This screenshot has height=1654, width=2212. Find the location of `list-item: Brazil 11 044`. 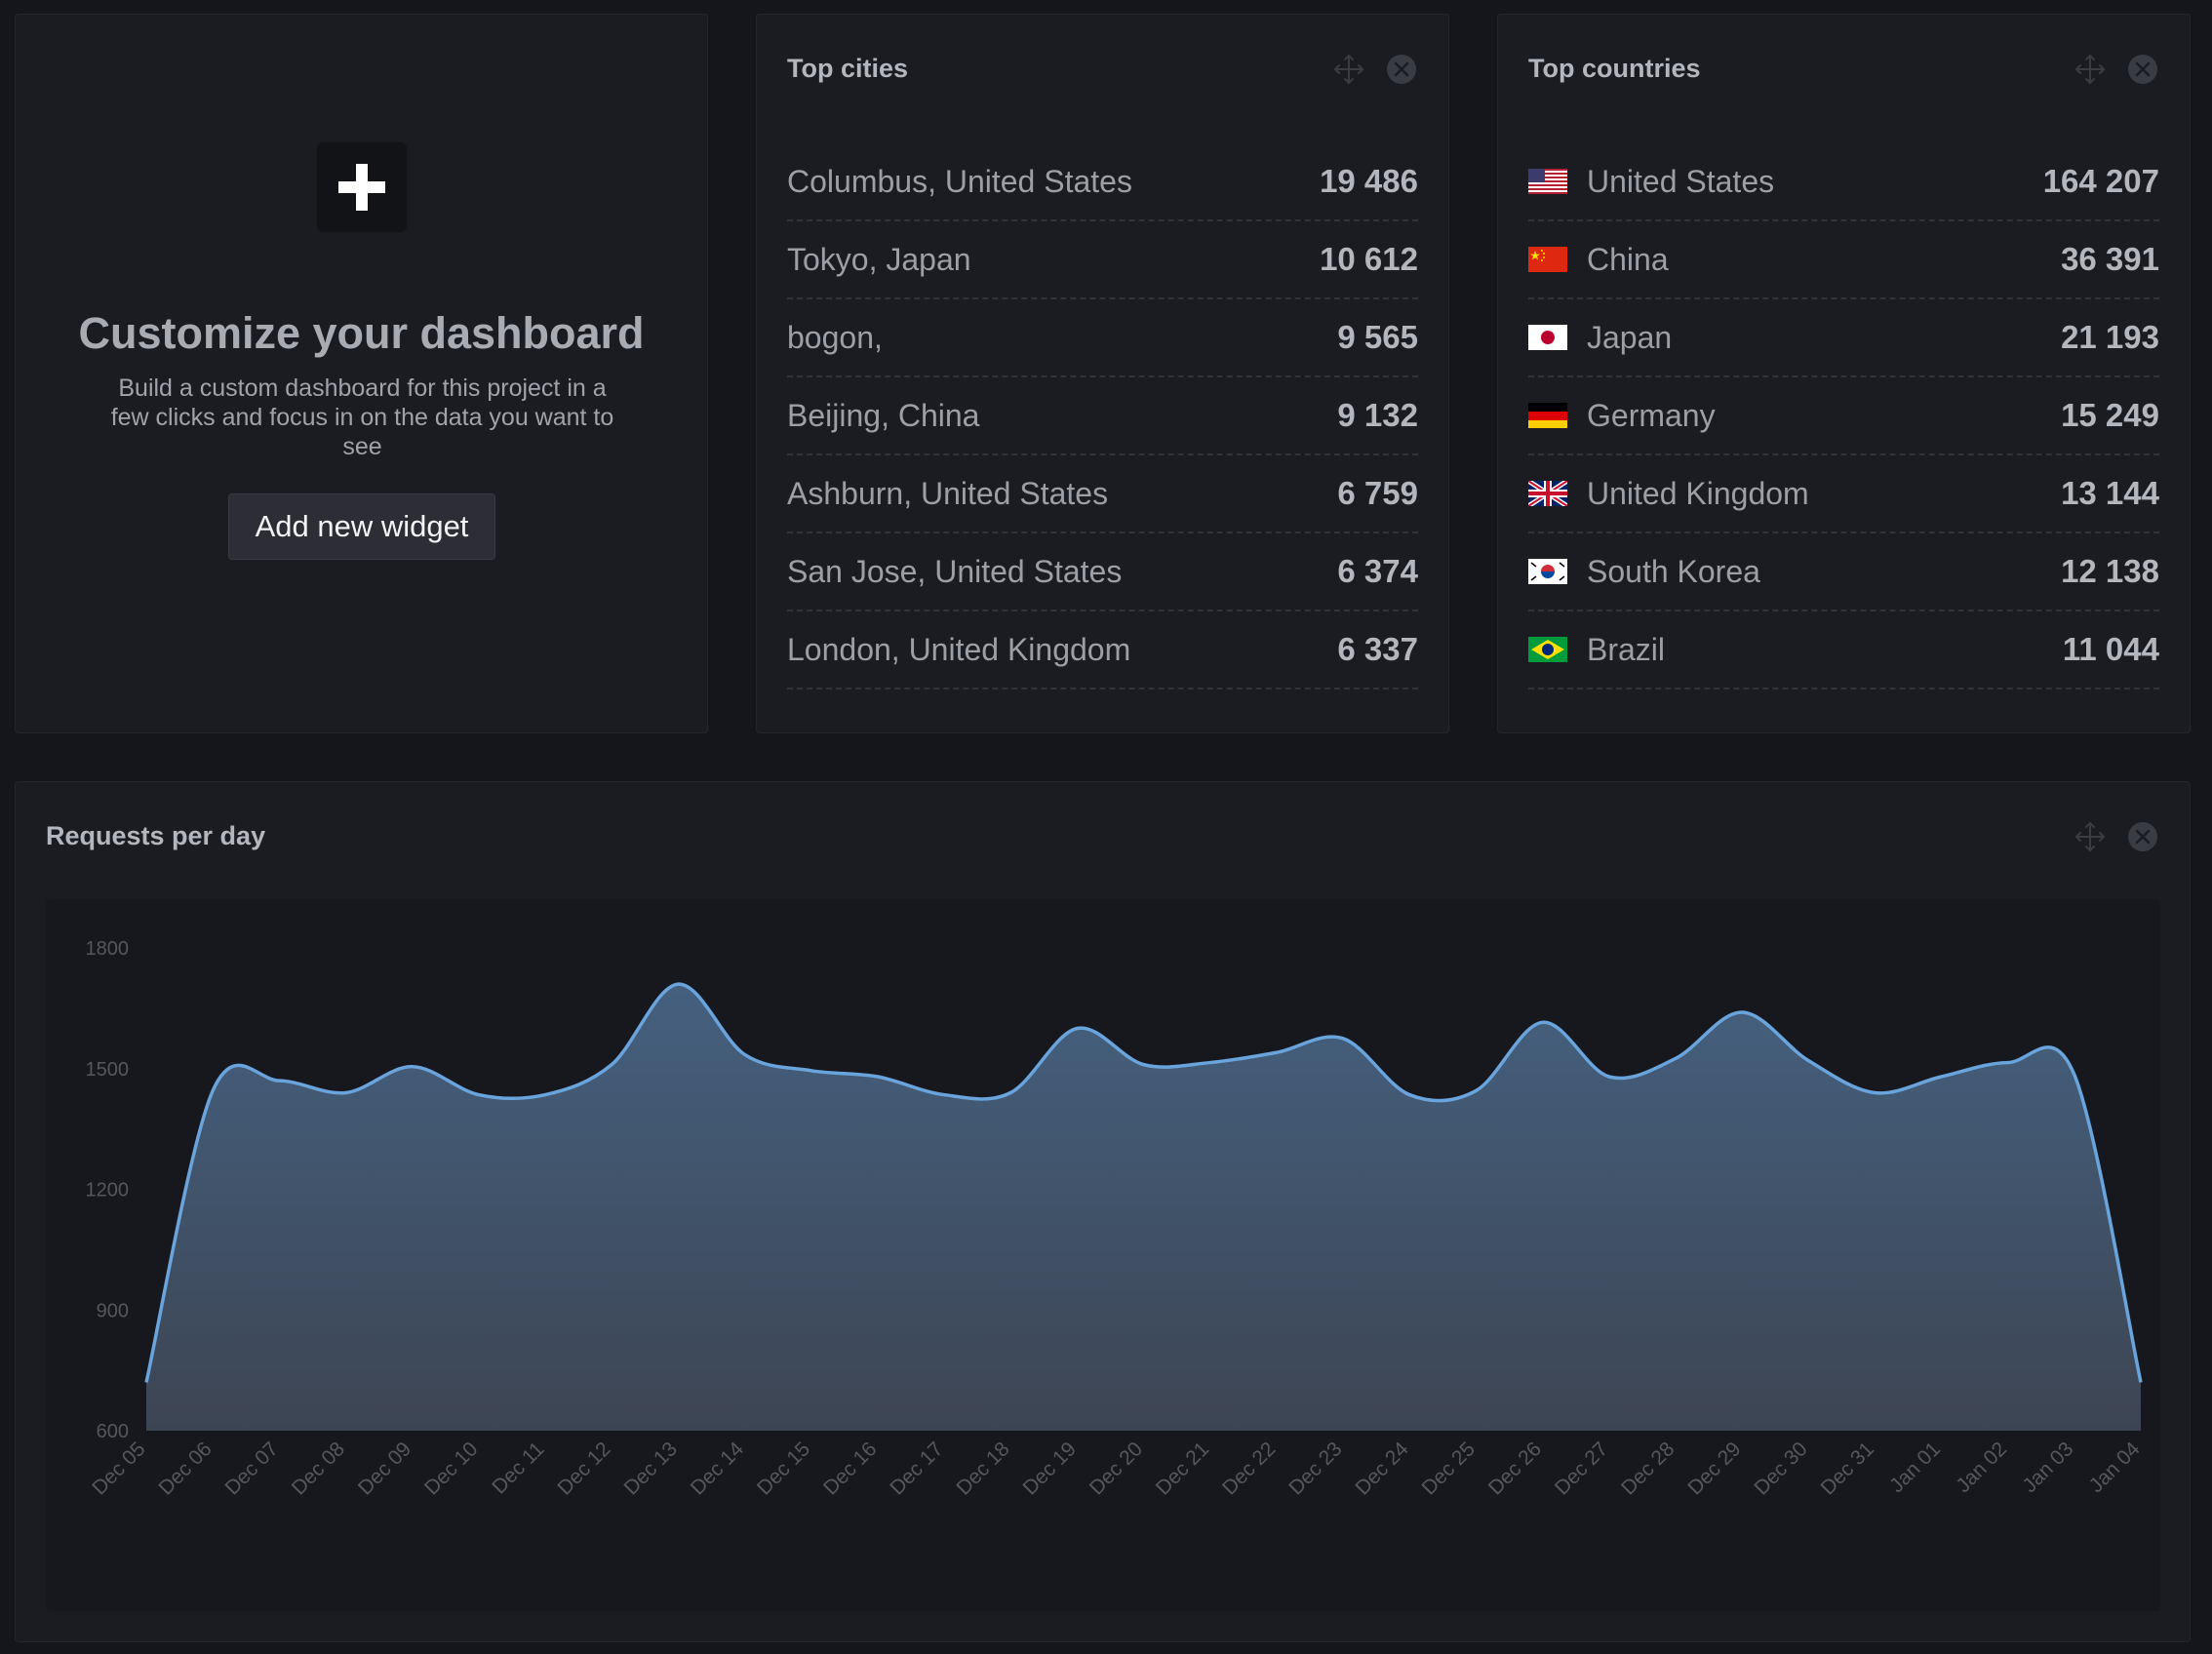

list-item: Brazil 11 044 is located at coordinates (1843, 650).